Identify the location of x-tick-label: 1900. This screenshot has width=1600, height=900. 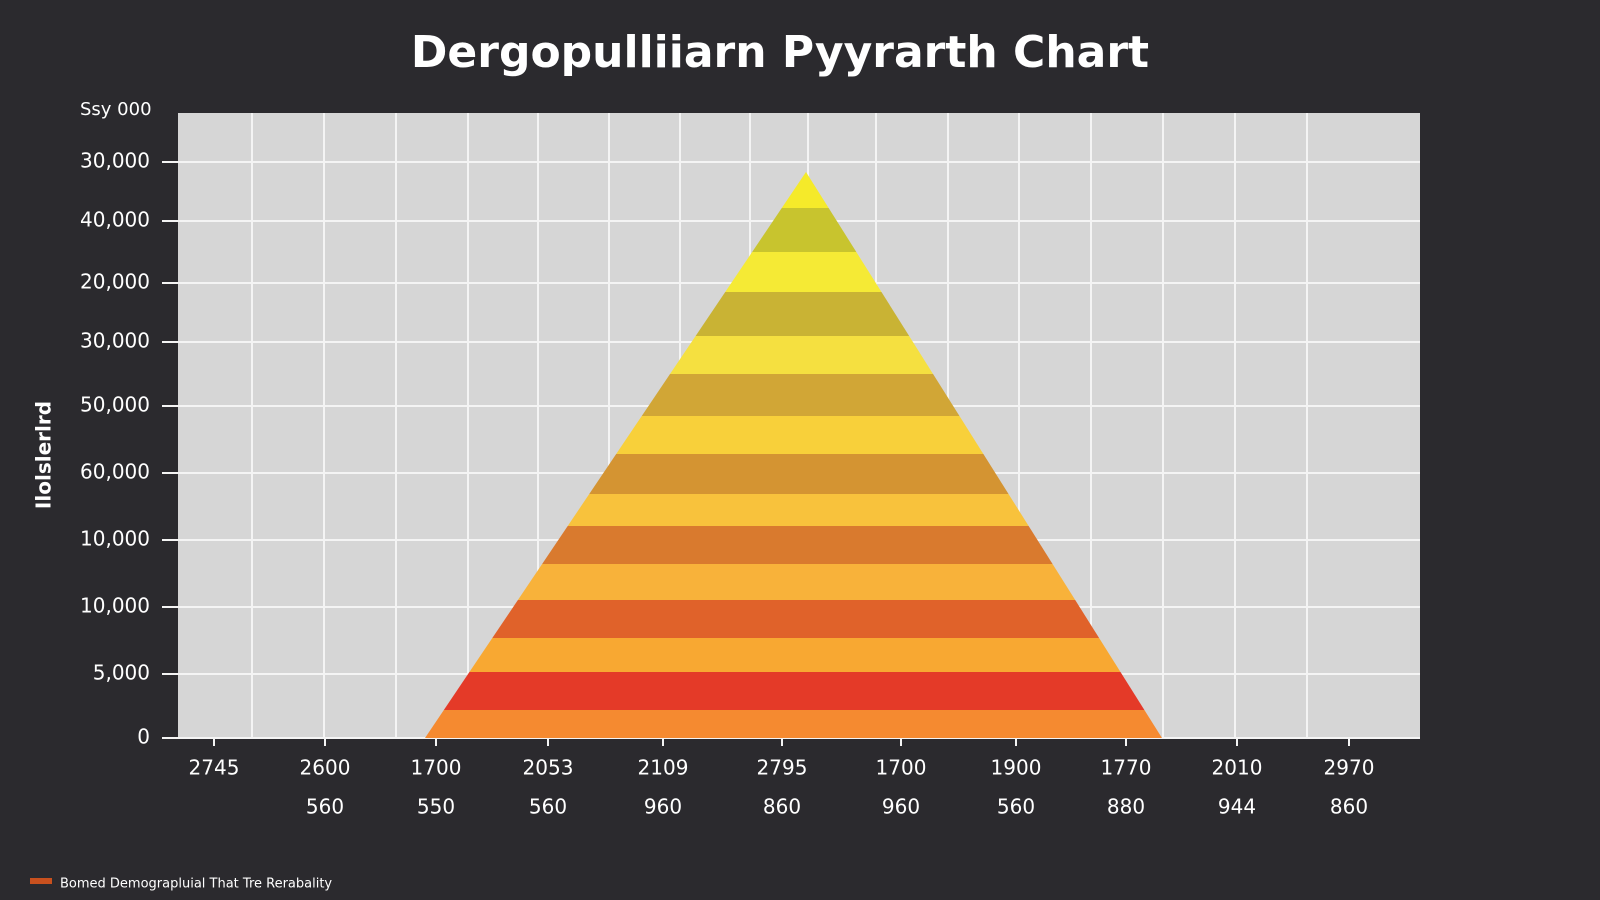
(1016, 768).